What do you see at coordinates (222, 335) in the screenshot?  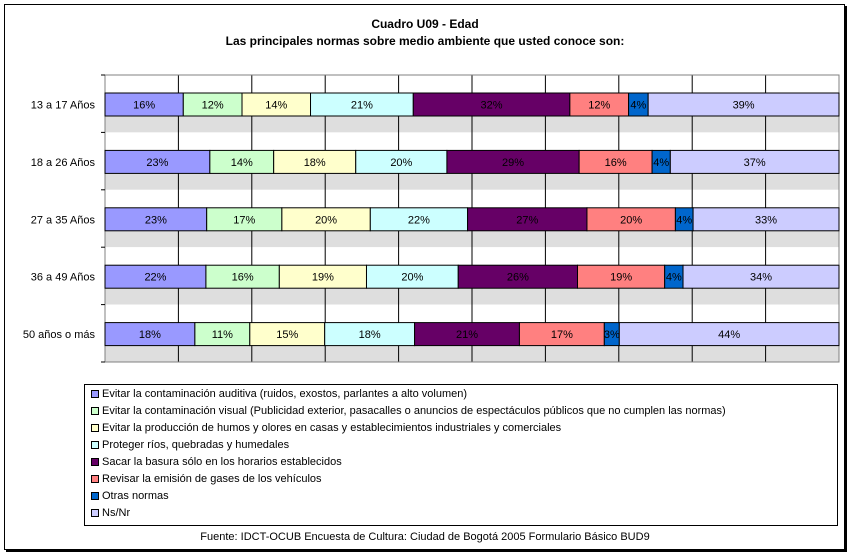 I see `data-label: 11%` at bounding box center [222, 335].